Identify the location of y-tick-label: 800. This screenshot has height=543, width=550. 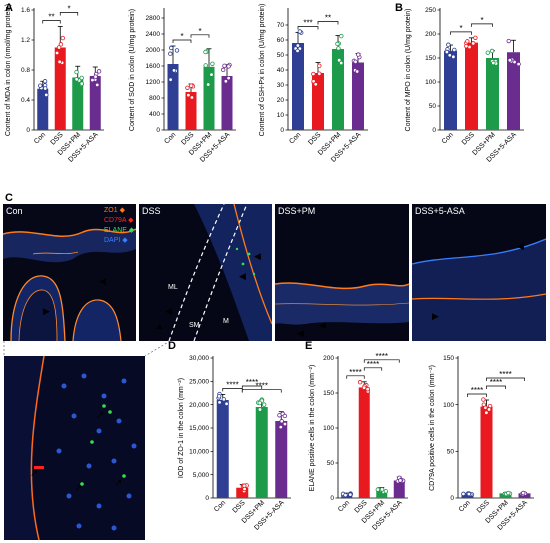
(154, 98).